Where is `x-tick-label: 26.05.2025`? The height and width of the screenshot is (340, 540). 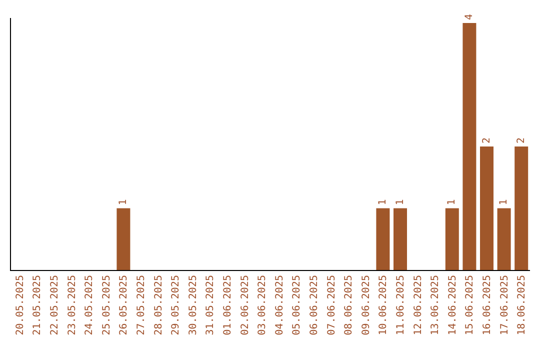
x-tick-label: 26.05.2025 is located at coordinates (124, 305).